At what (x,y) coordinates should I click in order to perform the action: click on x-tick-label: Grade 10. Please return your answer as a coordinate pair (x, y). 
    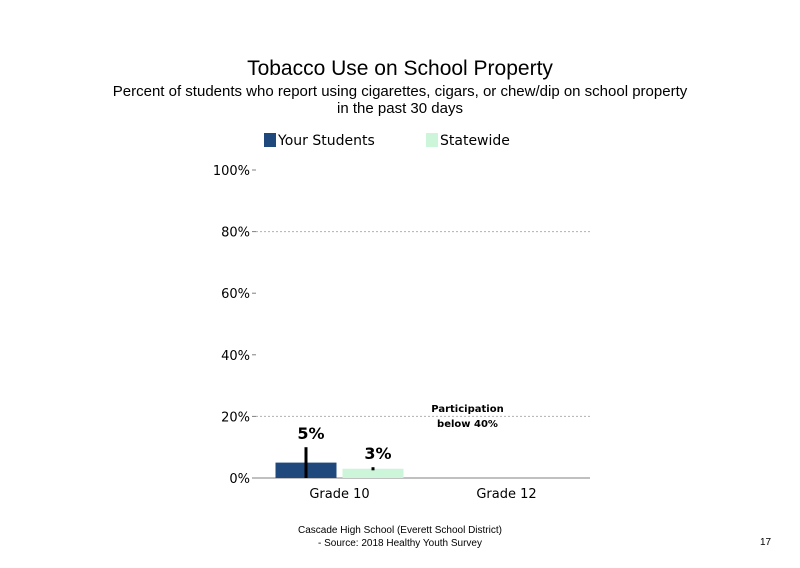
    Looking at the image, I should click on (339, 494).